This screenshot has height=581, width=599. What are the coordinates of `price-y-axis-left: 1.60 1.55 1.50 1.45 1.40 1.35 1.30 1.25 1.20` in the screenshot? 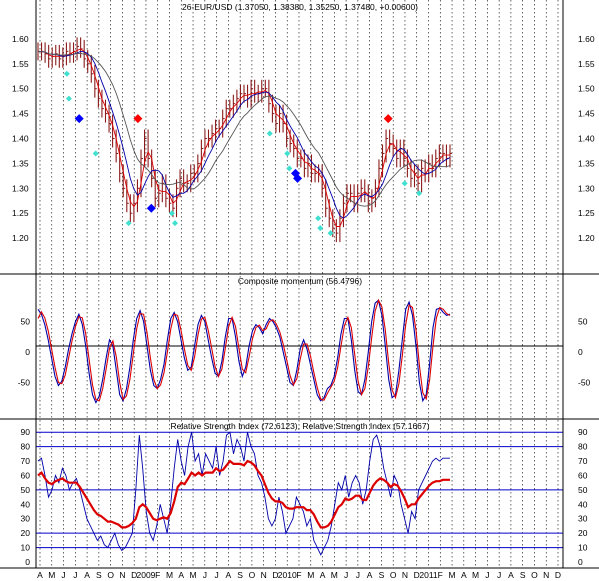 It's located at (20, 138).